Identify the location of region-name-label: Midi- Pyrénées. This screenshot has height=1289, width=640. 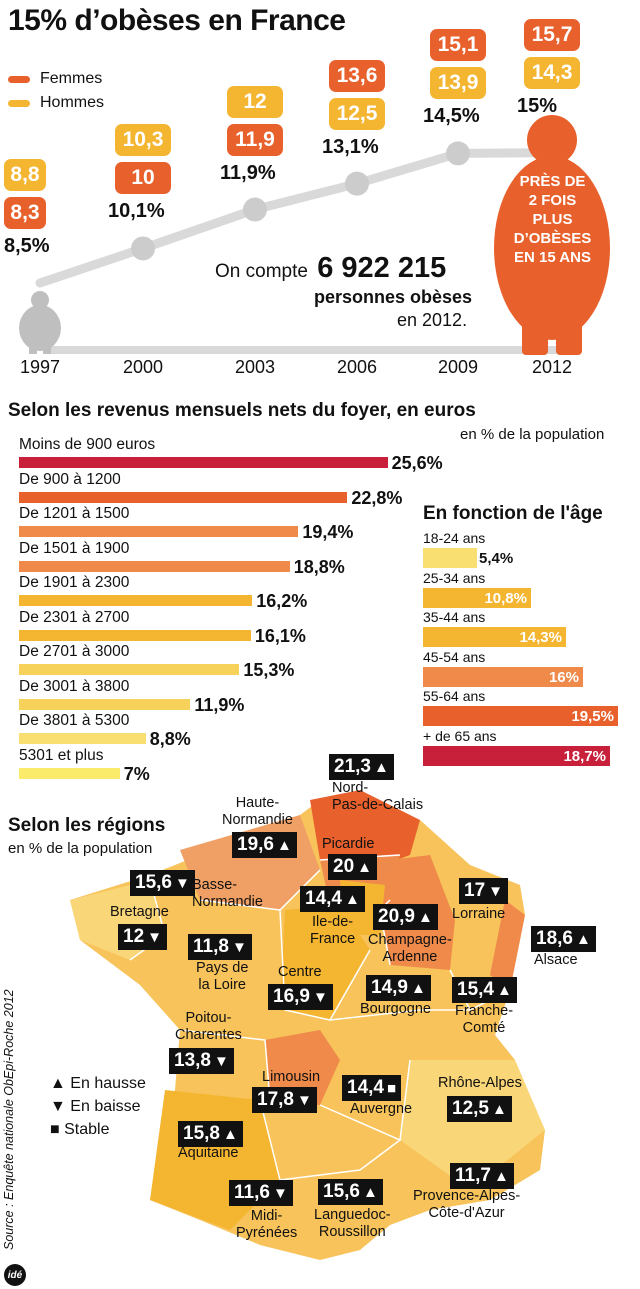
(267, 1224).